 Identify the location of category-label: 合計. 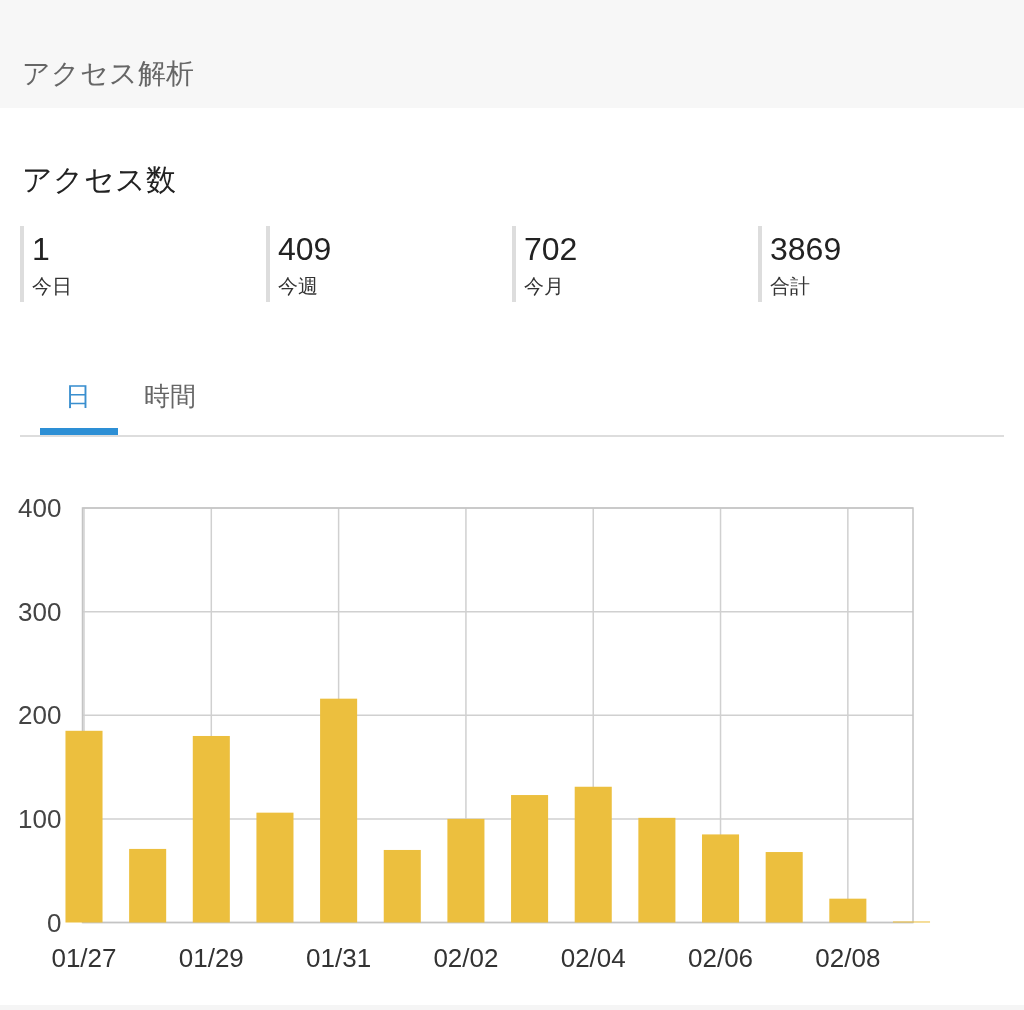
(790, 286).